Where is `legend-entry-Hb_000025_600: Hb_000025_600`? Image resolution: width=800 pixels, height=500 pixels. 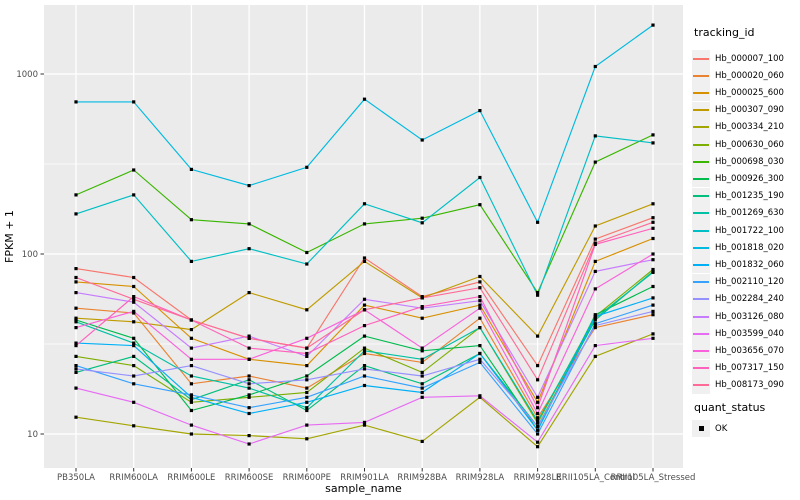 legend-entry-Hb_000025_600: Hb_000025_600 is located at coordinates (738, 93).